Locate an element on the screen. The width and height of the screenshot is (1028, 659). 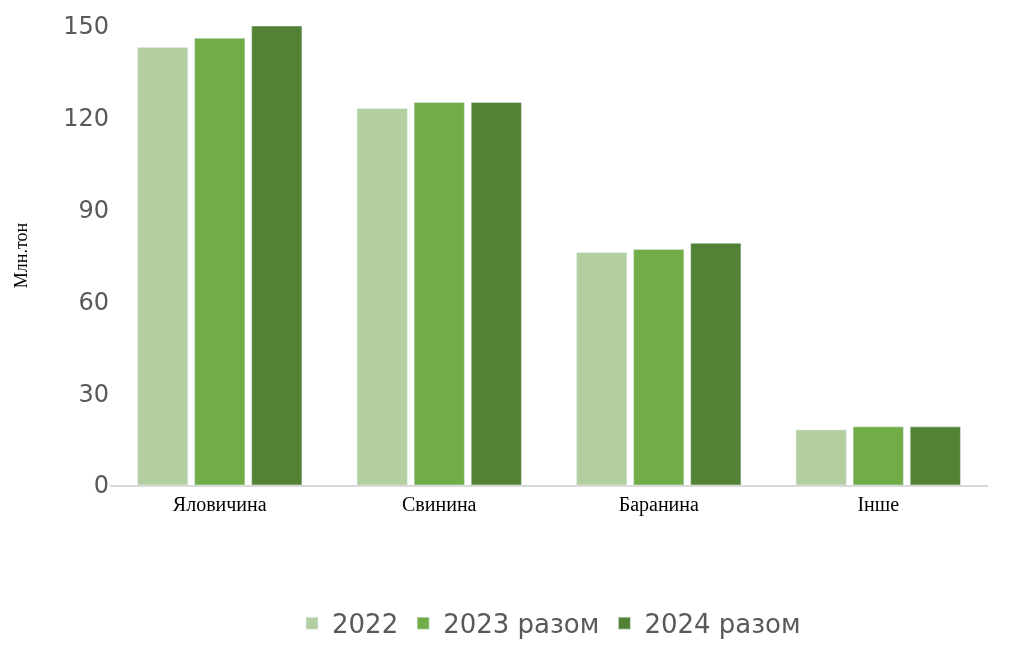
y-tick-label: 120 is located at coordinates (86, 118).